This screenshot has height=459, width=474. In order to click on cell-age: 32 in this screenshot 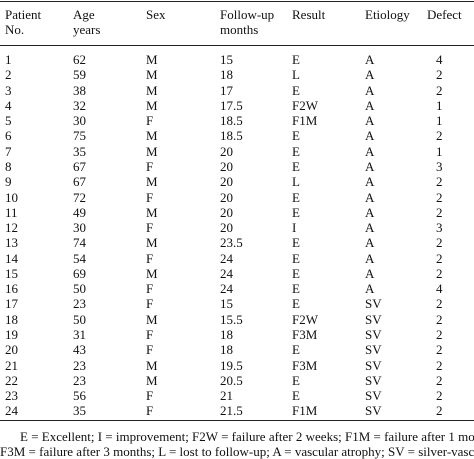, I will do `click(79, 105)`.